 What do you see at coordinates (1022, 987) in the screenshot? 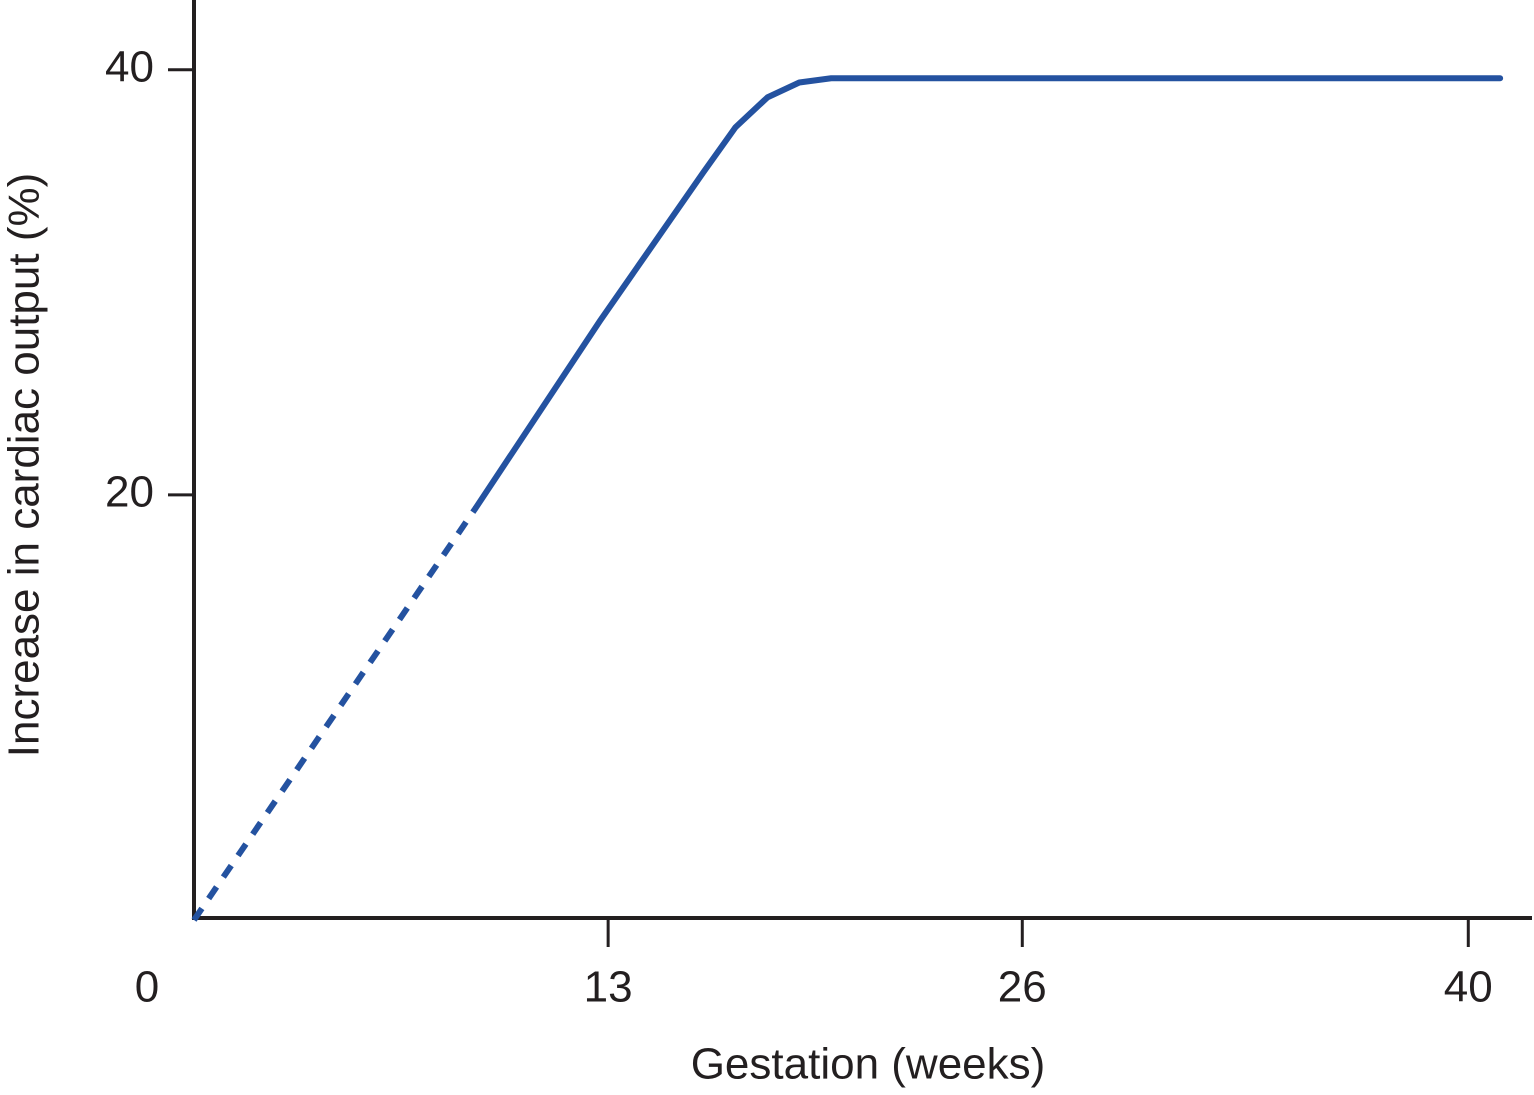
I see `x-tick-label: 26` at bounding box center [1022, 987].